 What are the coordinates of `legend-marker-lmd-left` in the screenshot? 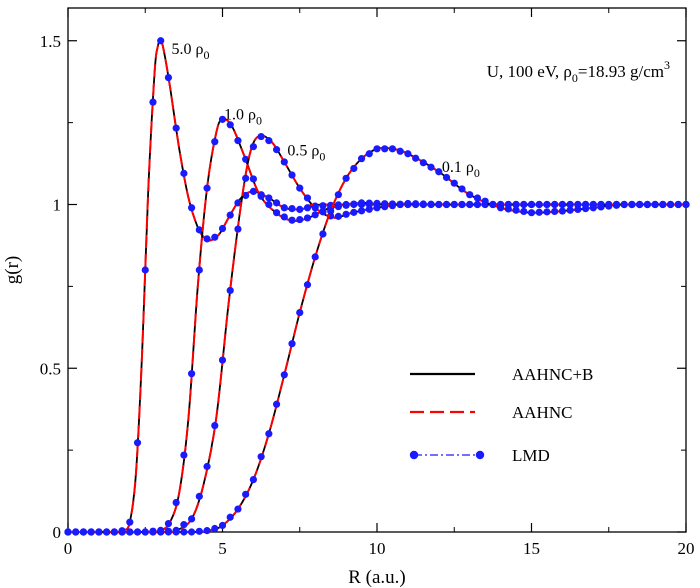 It's located at (414, 455).